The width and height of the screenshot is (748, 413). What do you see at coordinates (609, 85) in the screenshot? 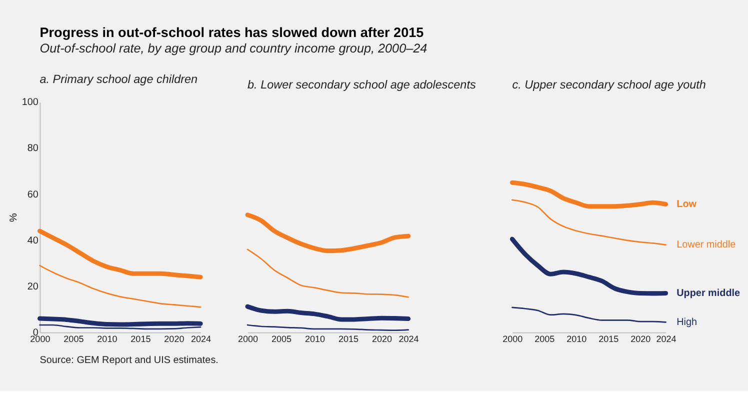
I see `chart-title: c. Upper secondary school age youth` at bounding box center [609, 85].